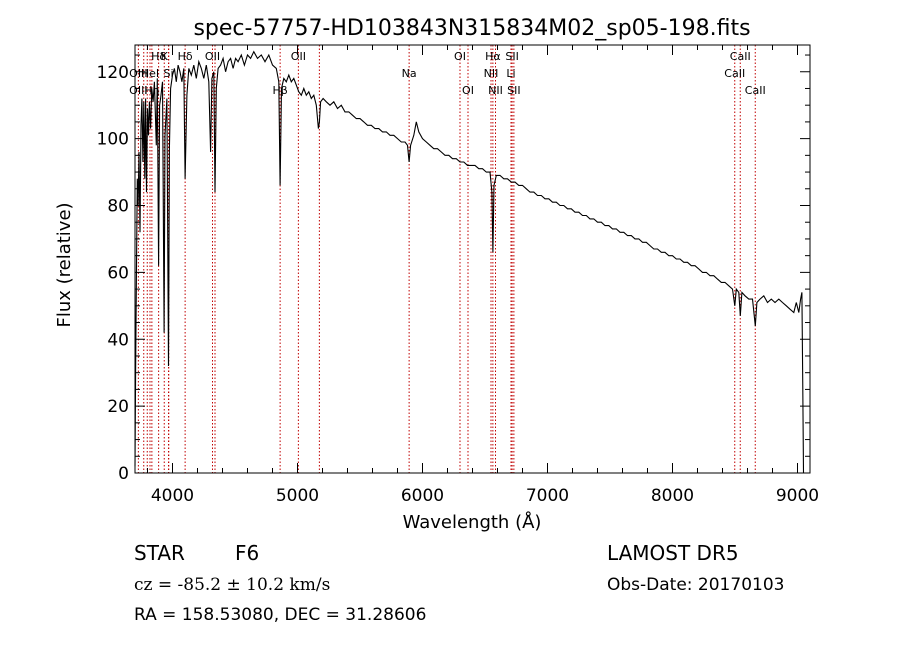 Image resolution: width=900 pixels, height=649 pixels. Describe the element at coordinates (493, 56) in the screenshot. I see `line-label: Hα` at that location.